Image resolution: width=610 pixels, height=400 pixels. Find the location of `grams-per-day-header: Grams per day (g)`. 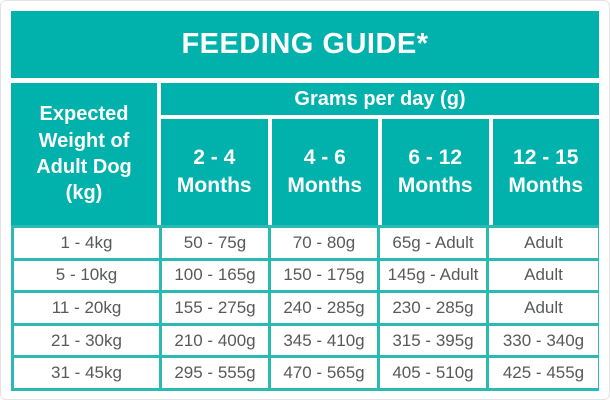

grams-per-day-header: Grams per day (g) is located at coordinates (380, 99).